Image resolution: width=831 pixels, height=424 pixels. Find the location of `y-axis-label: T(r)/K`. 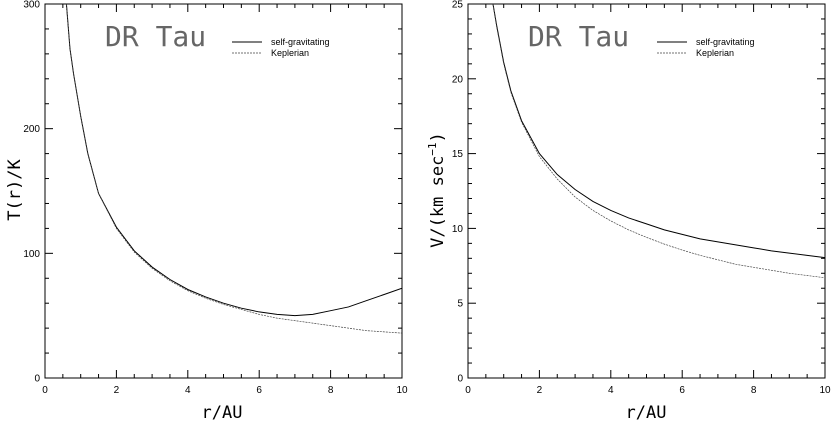

y-axis-label: T(r)/K is located at coordinates (15, 190).